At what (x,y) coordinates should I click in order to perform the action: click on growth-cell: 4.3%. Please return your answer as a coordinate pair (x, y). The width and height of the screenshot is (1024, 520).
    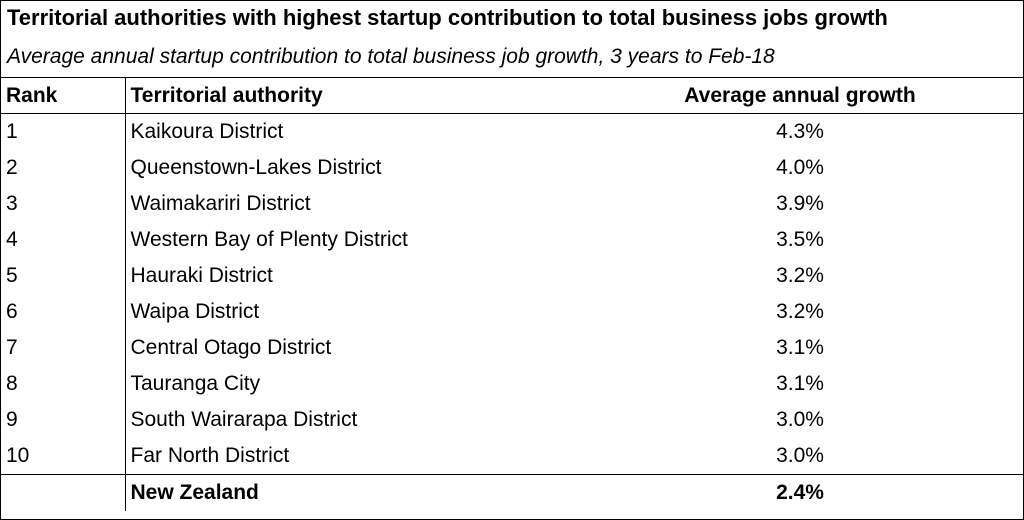
    Looking at the image, I should click on (800, 131).